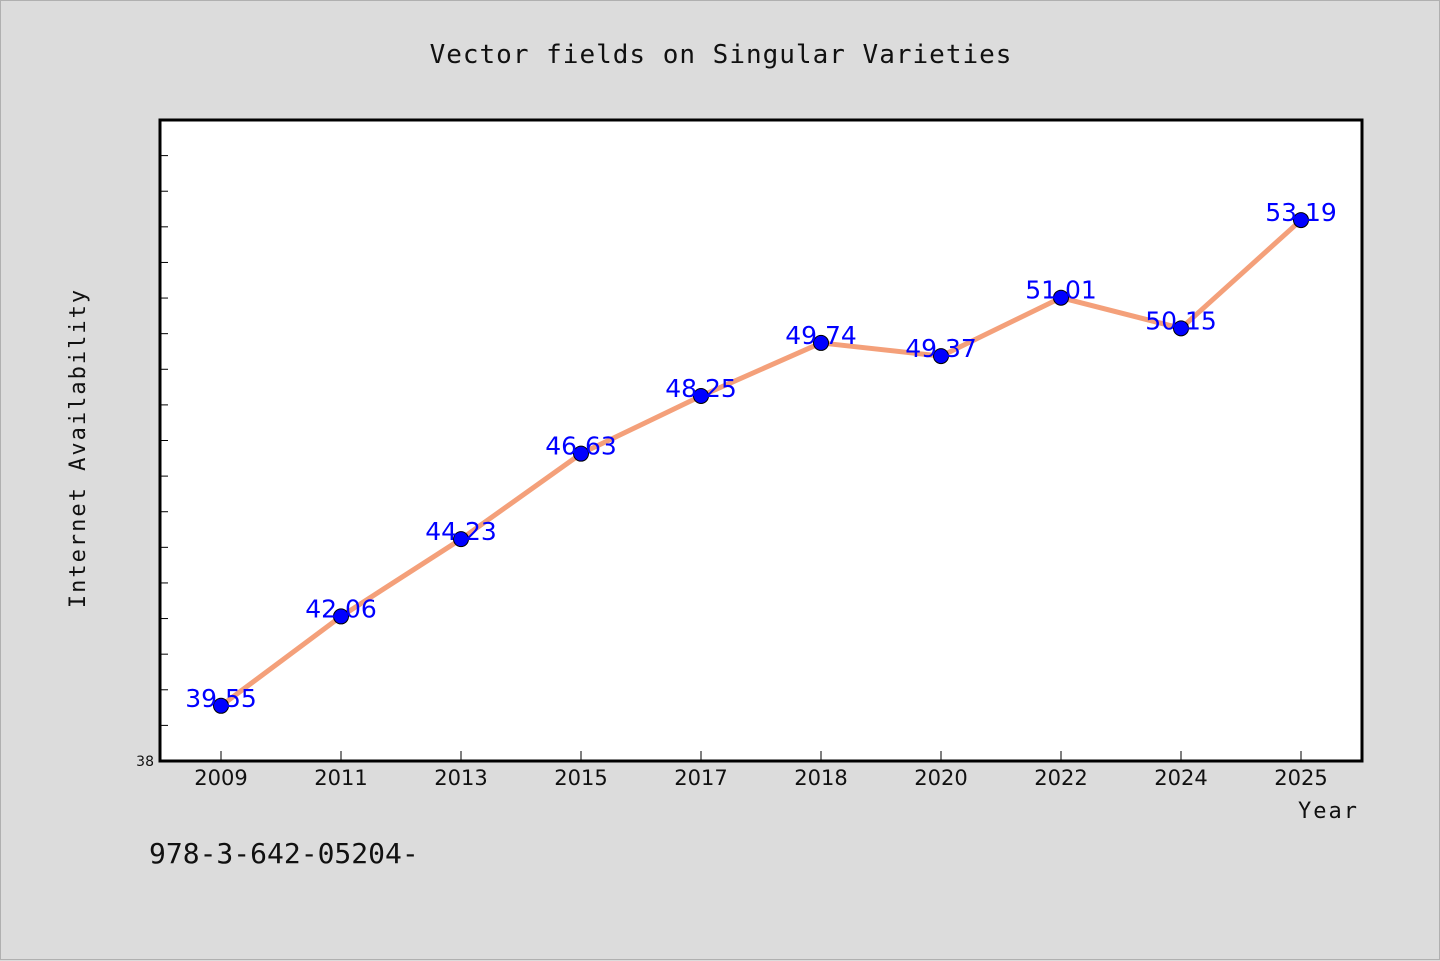 Image resolution: width=1440 pixels, height=961 pixels. I want to click on data-label: 50.15, so click(1181, 320).